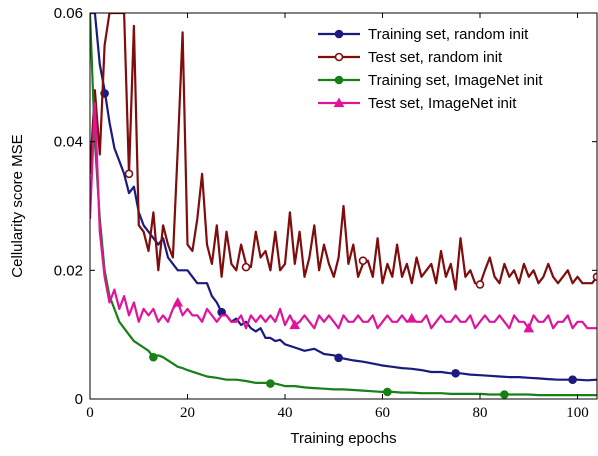 The image size is (598, 456). What do you see at coordinates (68, 270) in the screenshot?
I see `y-tick-label: 0.02` at bounding box center [68, 270].